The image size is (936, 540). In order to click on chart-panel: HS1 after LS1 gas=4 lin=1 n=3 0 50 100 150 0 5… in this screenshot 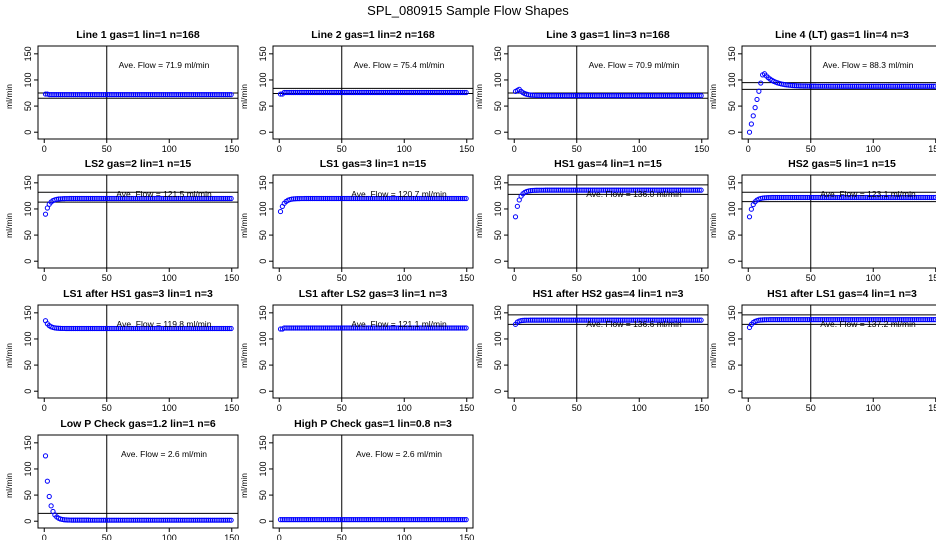, I will do `click(822, 350)`.